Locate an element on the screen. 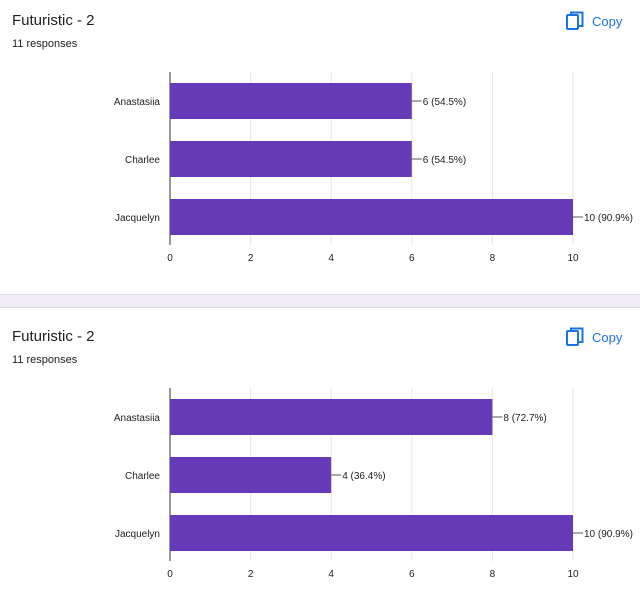 This screenshot has height=612, width=640. data-label: 4 (36.4%) is located at coordinates (363, 476).